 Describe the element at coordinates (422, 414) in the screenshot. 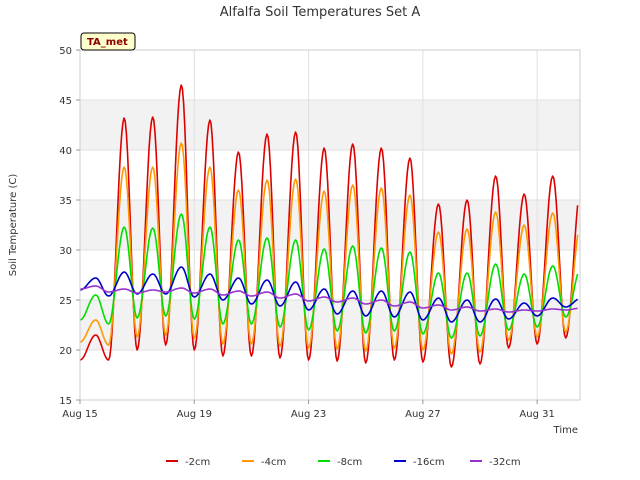

I see `x-tick-label-3: Aug 27` at that location.